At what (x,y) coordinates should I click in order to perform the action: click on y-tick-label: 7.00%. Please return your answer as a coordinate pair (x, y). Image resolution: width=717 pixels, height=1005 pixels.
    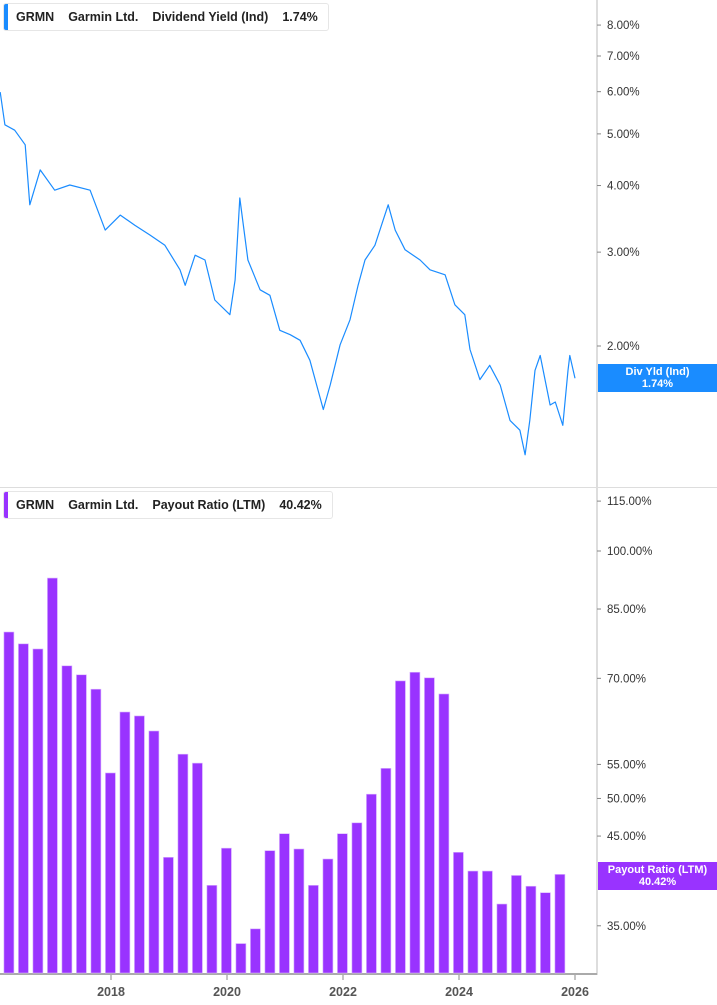
    Looking at the image, I should click on (623, 57).